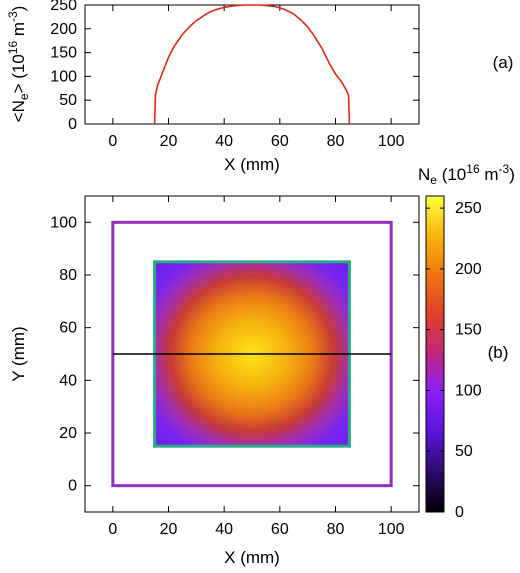 The image size is (520, 573). Describe the element at coordinates (224, 141) in the screenshot. I see `xtick-label-a: 40` at that location.